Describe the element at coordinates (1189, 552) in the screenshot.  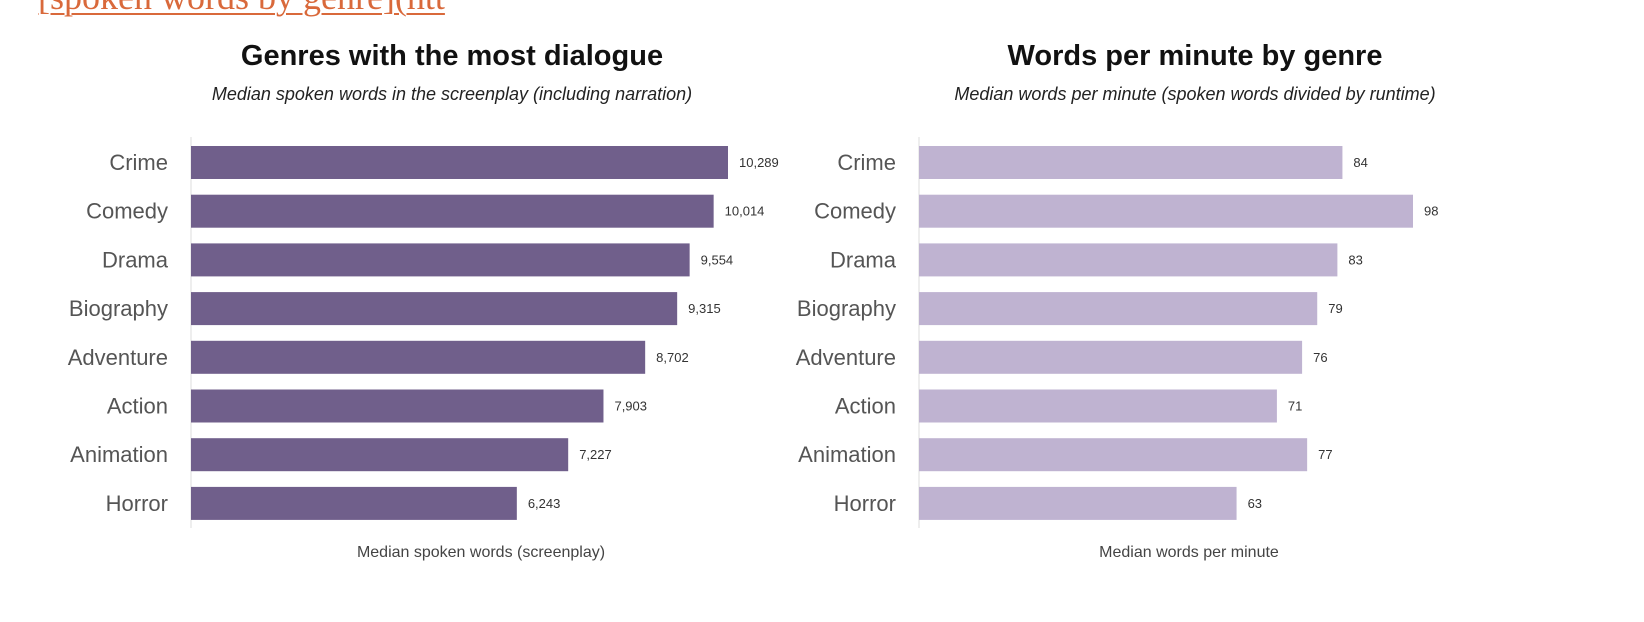
I see `x-axis-title: Median words per minute` at that location.